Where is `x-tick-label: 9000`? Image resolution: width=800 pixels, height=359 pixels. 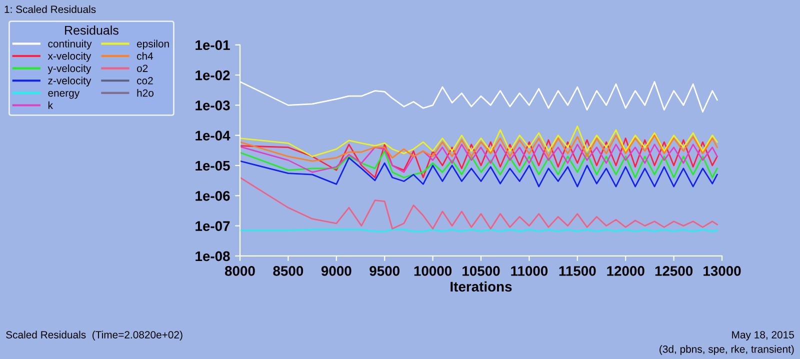
x-tick-label: 9000 is located at coordinates (336, 271).